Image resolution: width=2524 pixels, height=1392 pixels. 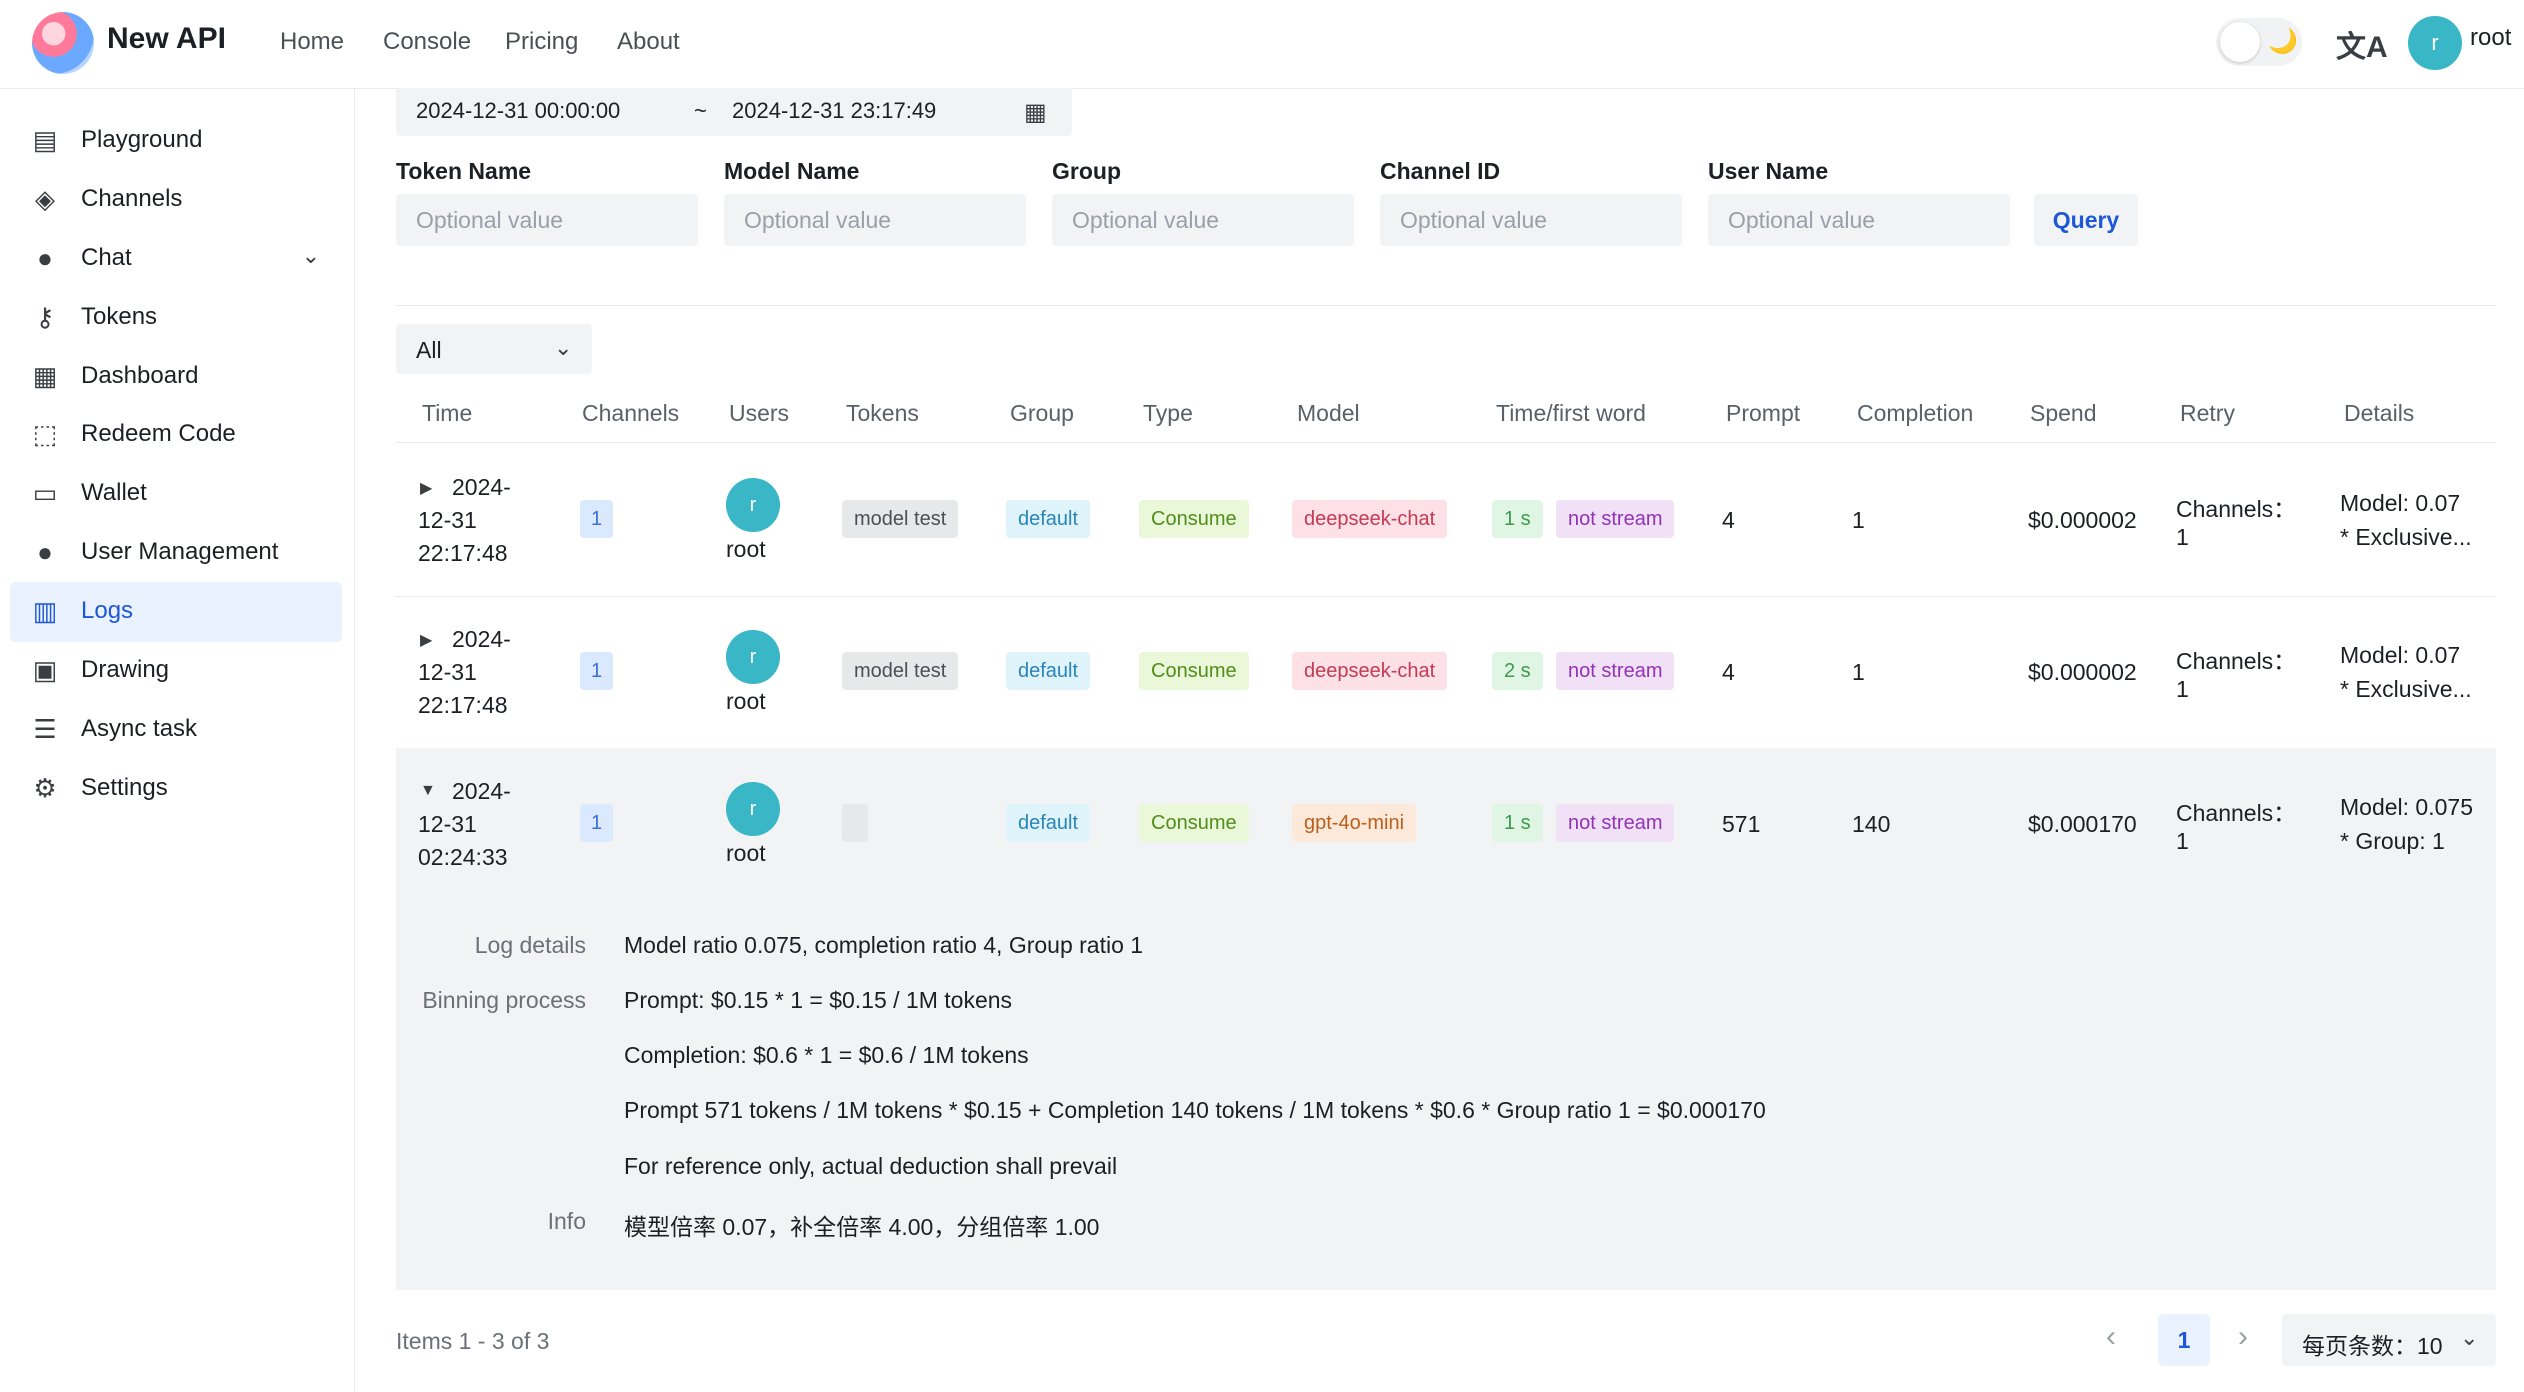 I want to click on column-header: Users, so click(x=759, y=413).